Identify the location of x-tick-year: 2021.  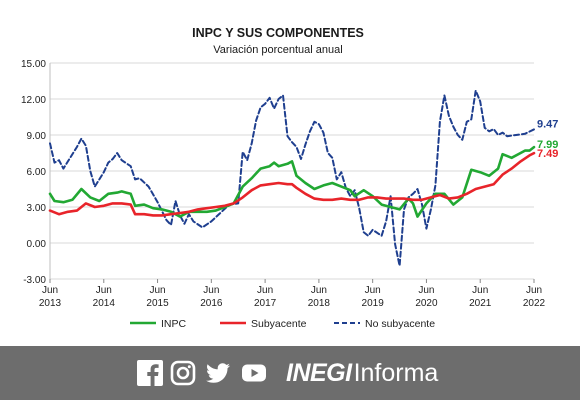
(480, 303).